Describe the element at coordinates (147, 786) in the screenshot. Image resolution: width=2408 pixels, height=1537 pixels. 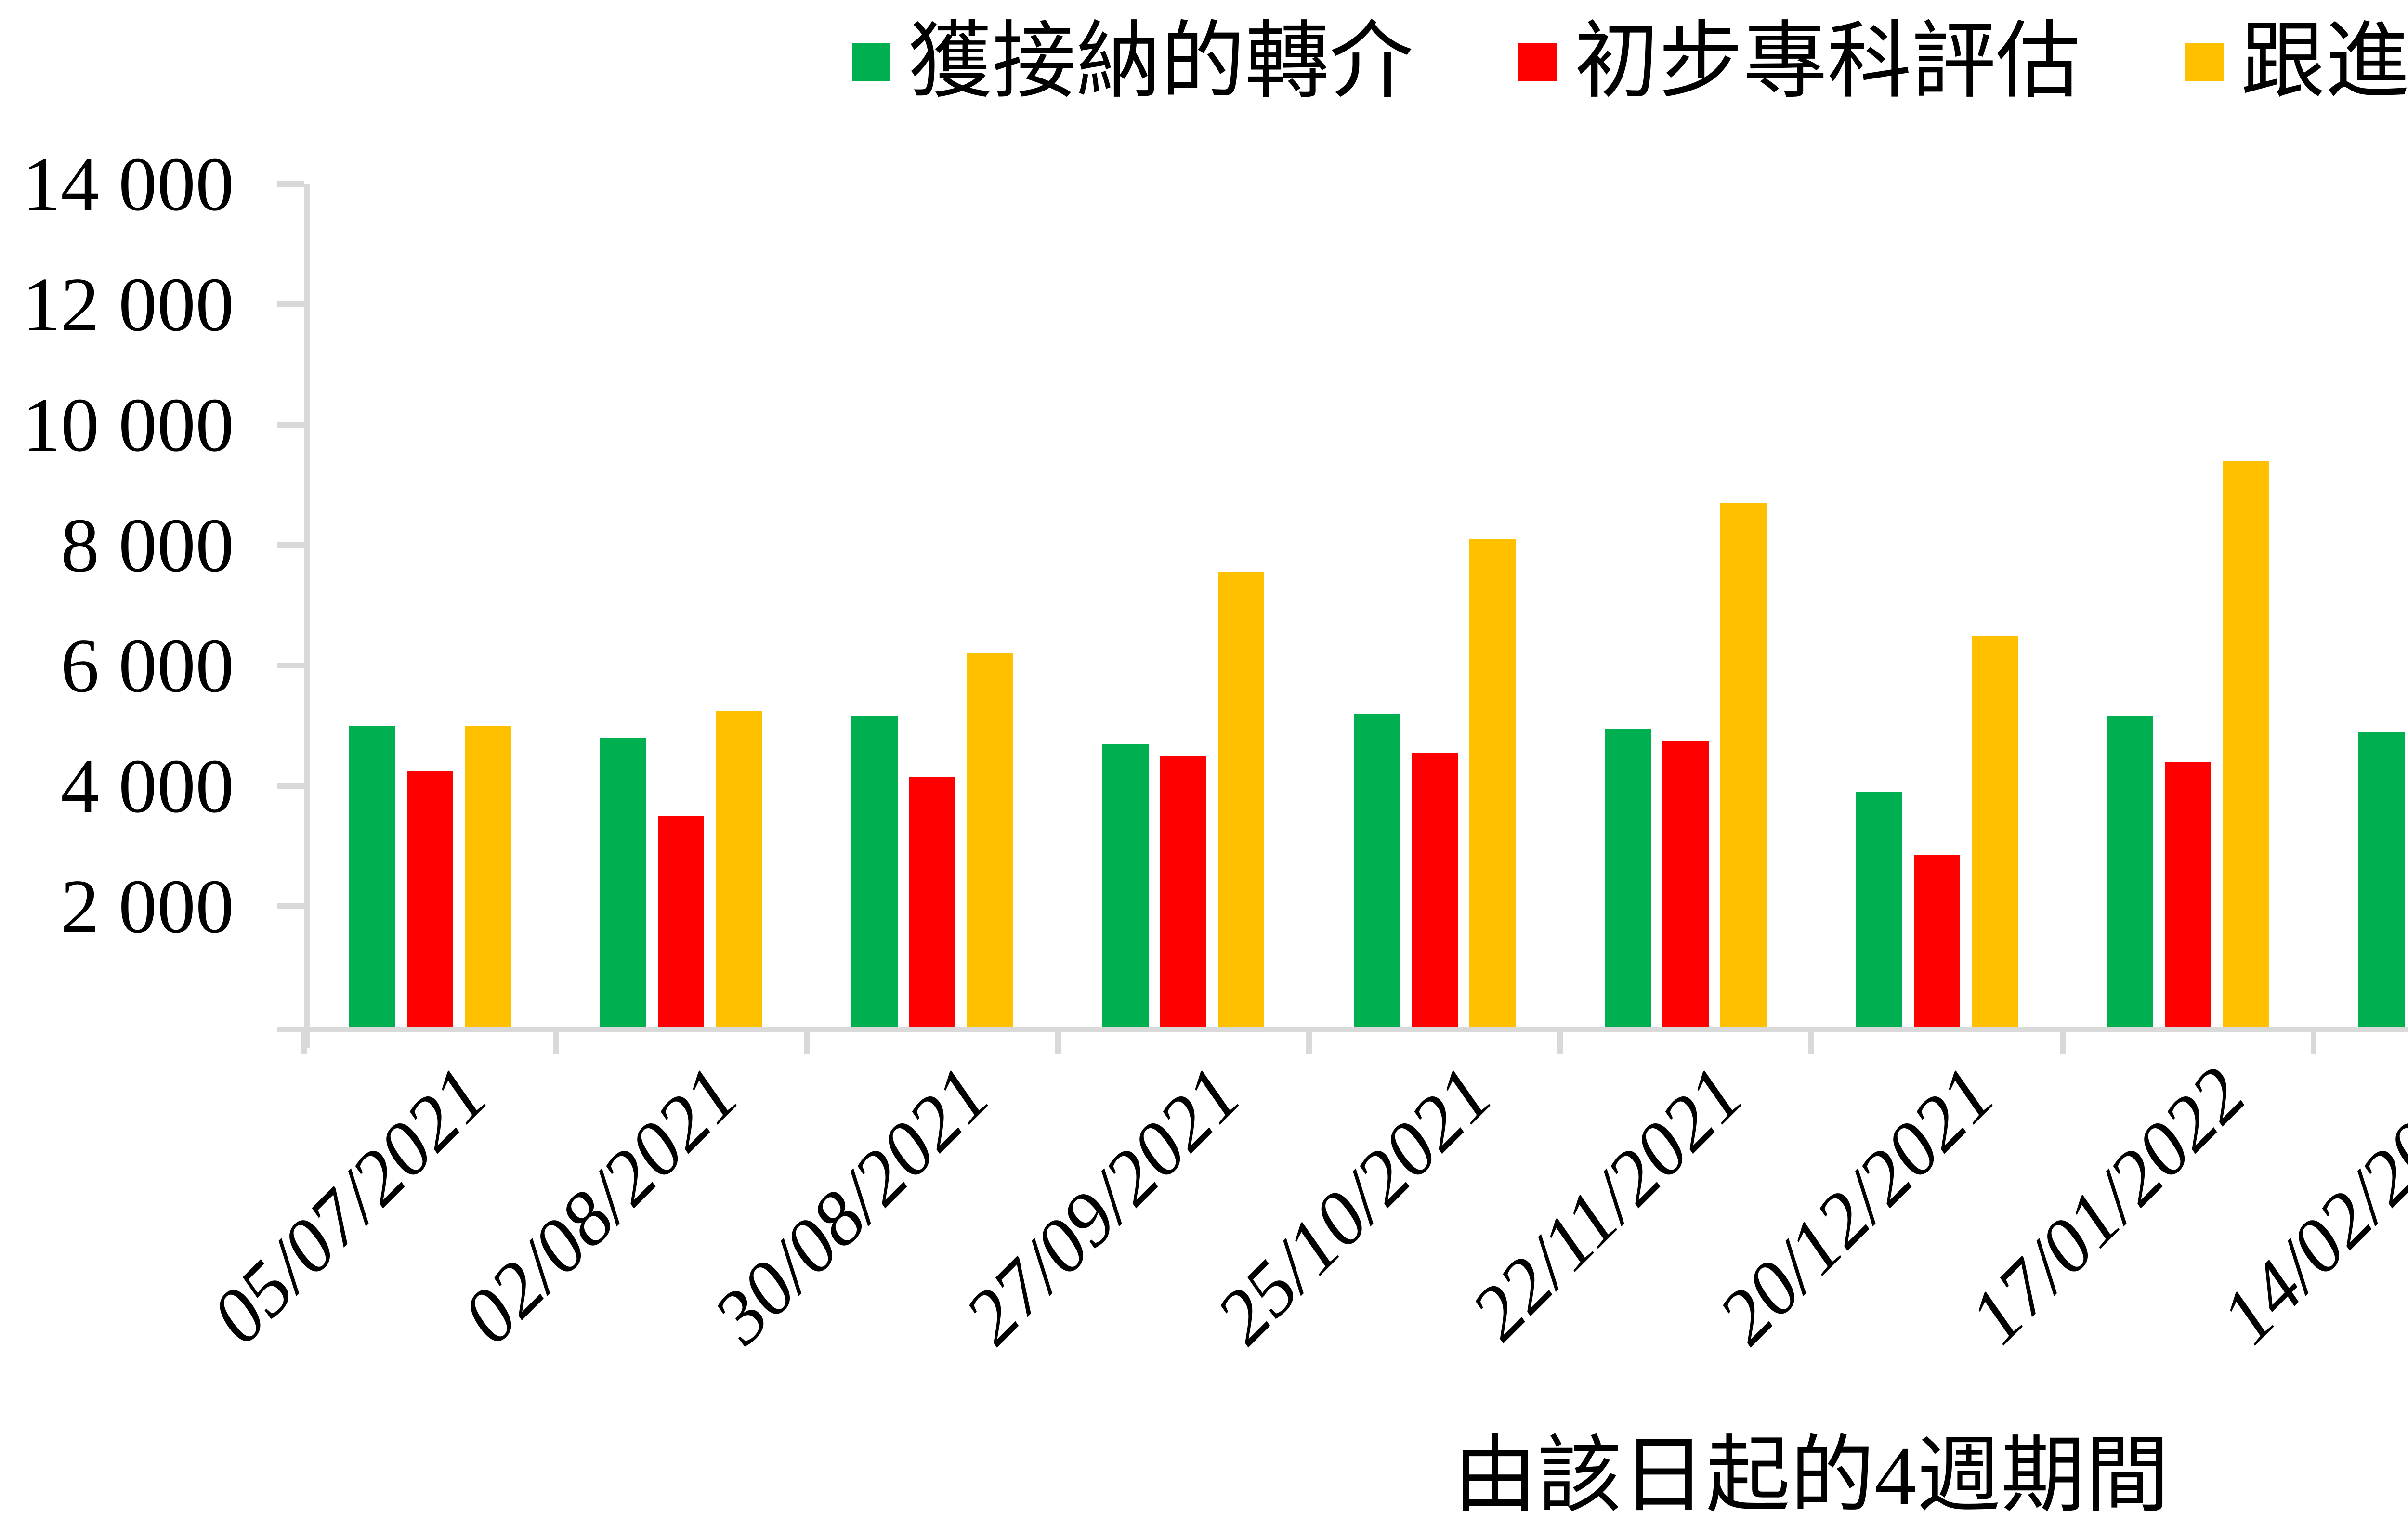
I see `y-tick-label: 4 000` at that location.